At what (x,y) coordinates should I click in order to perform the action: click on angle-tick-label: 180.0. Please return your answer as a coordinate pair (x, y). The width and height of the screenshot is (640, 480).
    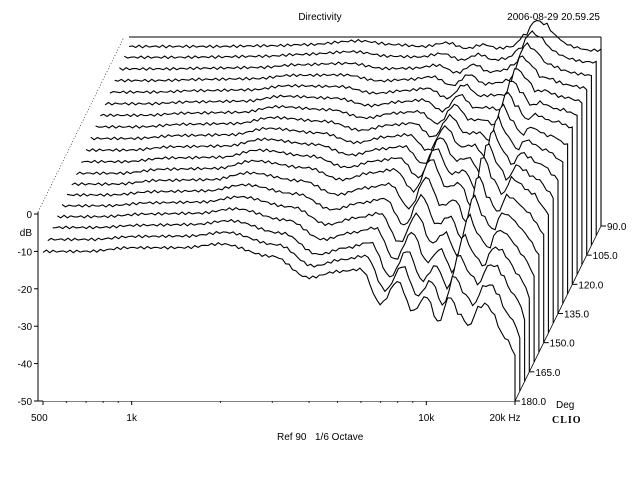
    Looking at the image, I should click on (533, 402).